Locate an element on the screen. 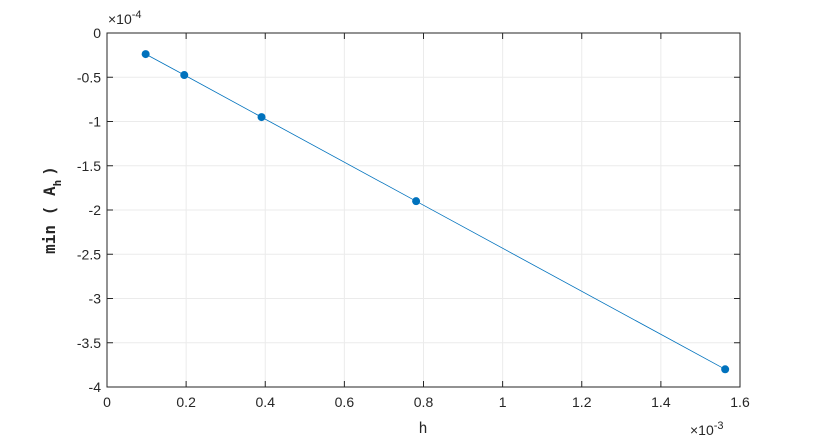  y-label-prefix: min ( A is located at coordinates (49, 220).